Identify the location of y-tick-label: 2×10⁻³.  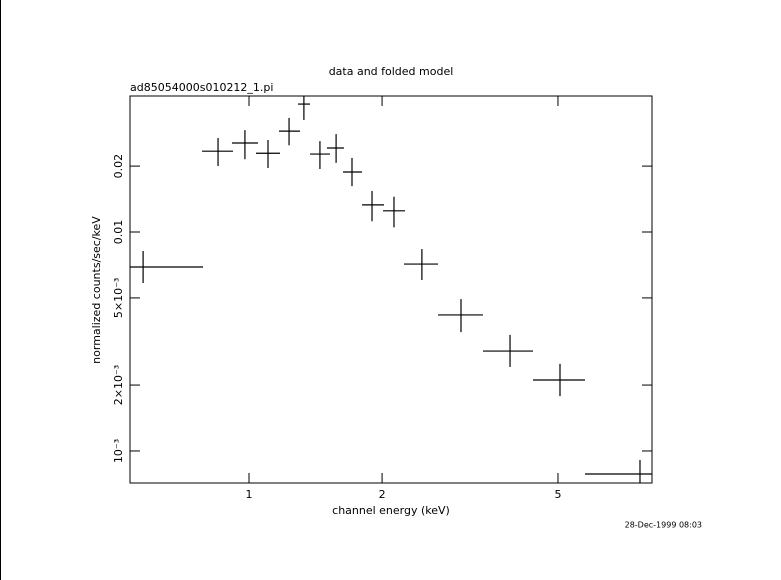
(118, 385).